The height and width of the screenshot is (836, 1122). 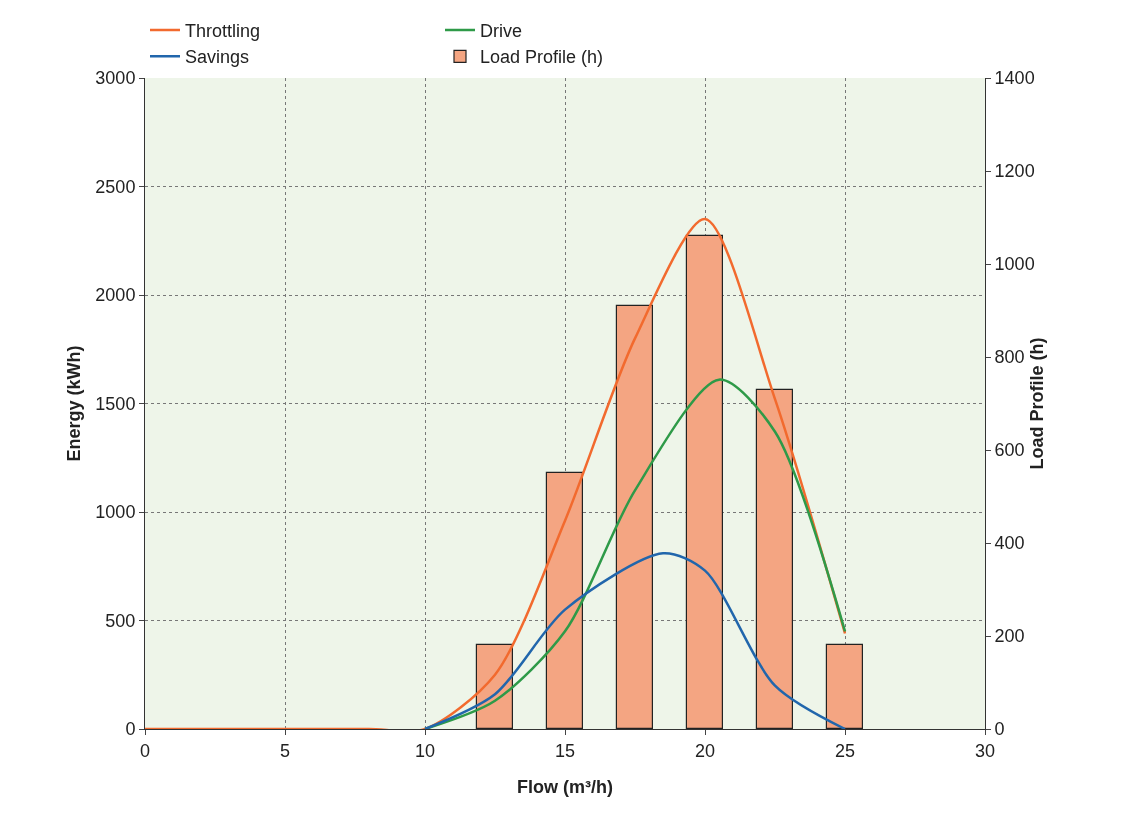 What do you see at coordinates (285, 750) in the screenshot?
I see `x-tick-label: 5` at bounding box center [285, 750].